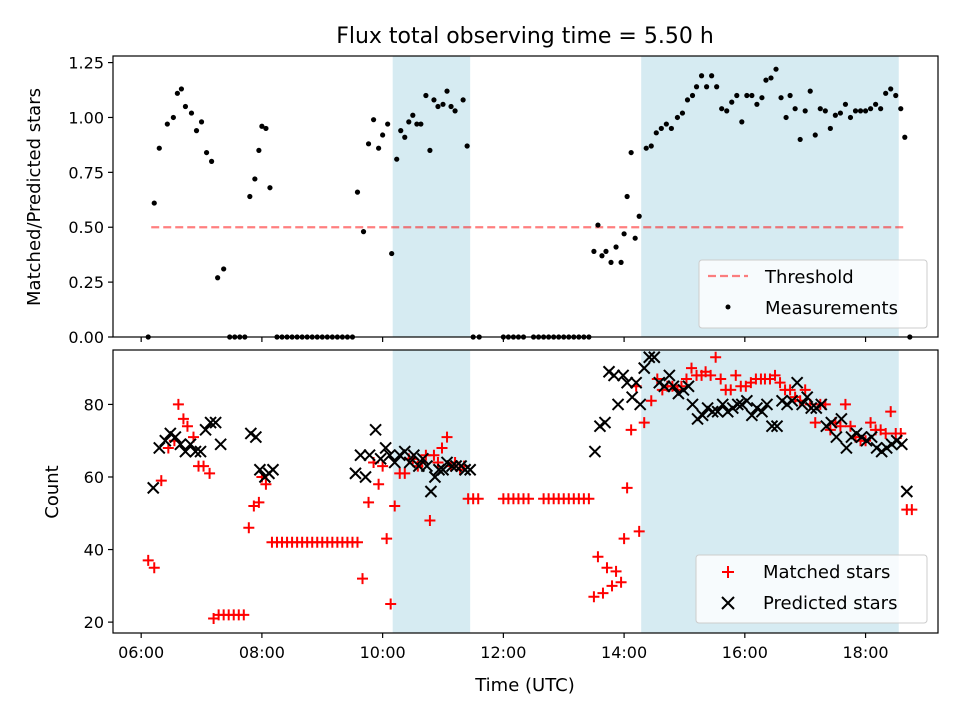 The image size is (960, 724). I want to click on y-tick-label: 60, so click(94, 477).